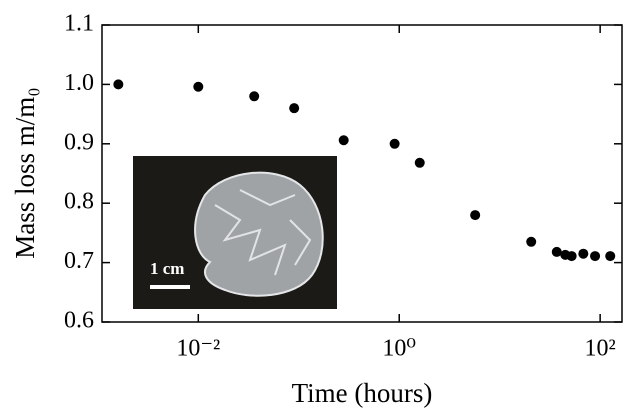  I want to click on inset-photo: 1 cm, so click(235, 232).